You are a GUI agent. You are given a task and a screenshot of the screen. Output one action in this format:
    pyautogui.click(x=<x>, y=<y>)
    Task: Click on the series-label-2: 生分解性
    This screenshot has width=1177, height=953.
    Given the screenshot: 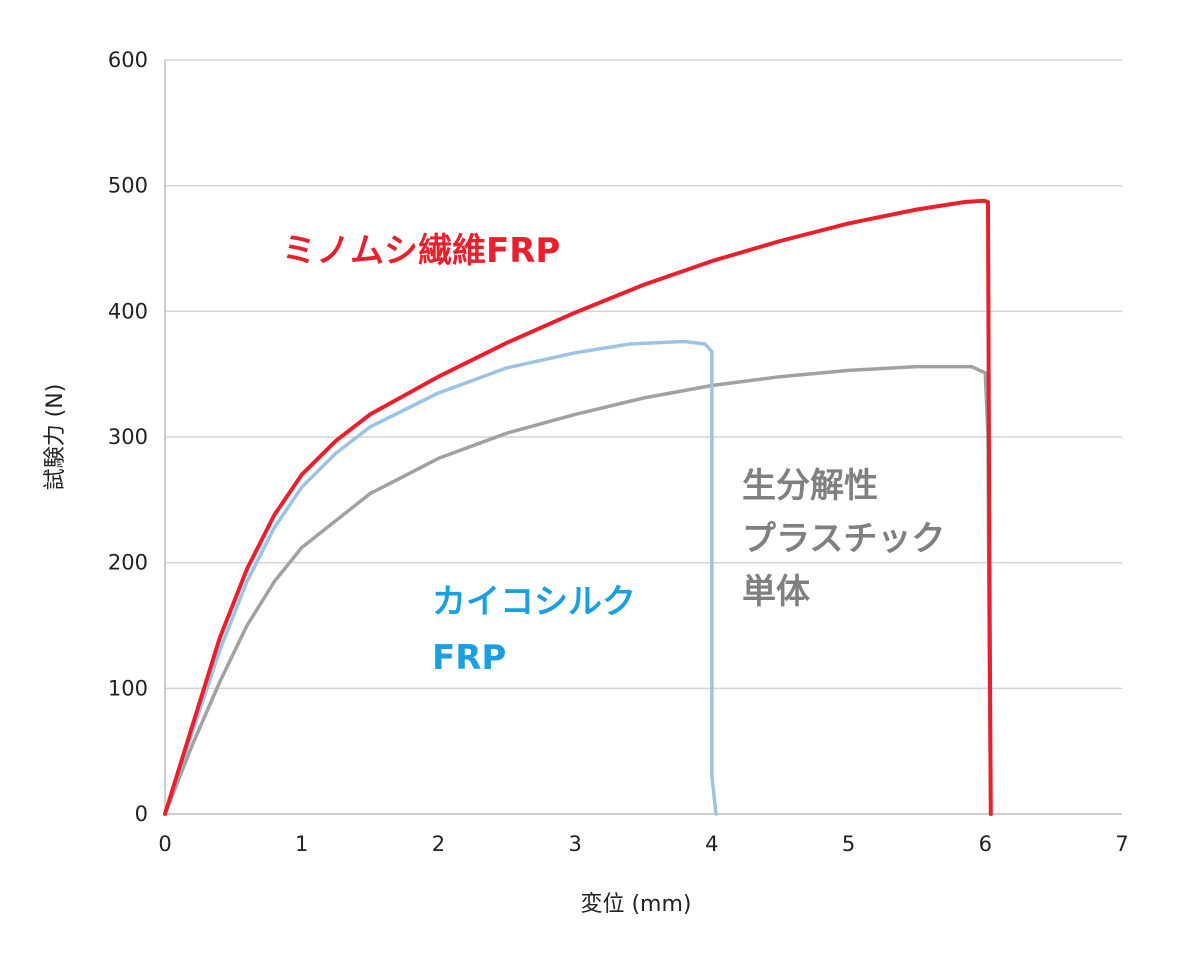 What is the action you would take?
    pyautogui.click(x=810, y=486)
    